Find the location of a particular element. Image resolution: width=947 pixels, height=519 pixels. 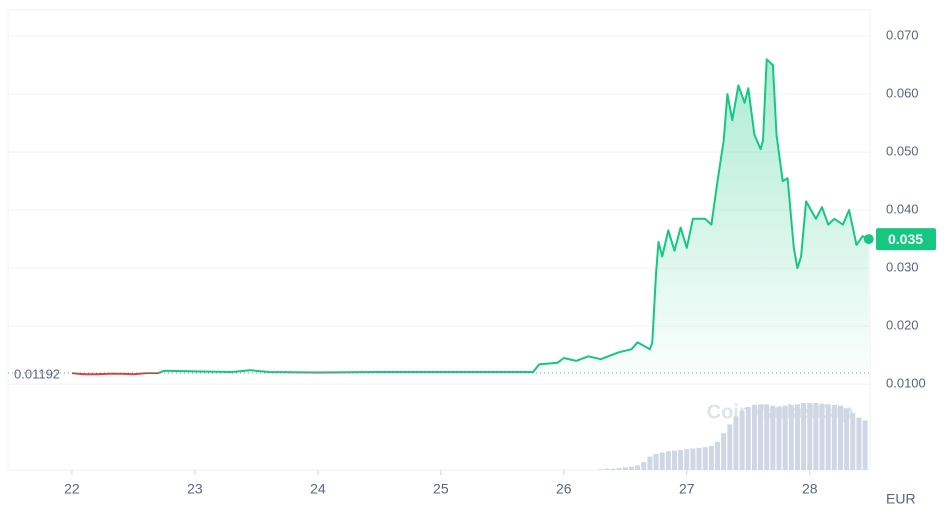

last-point is located at coordinates (868, 239).